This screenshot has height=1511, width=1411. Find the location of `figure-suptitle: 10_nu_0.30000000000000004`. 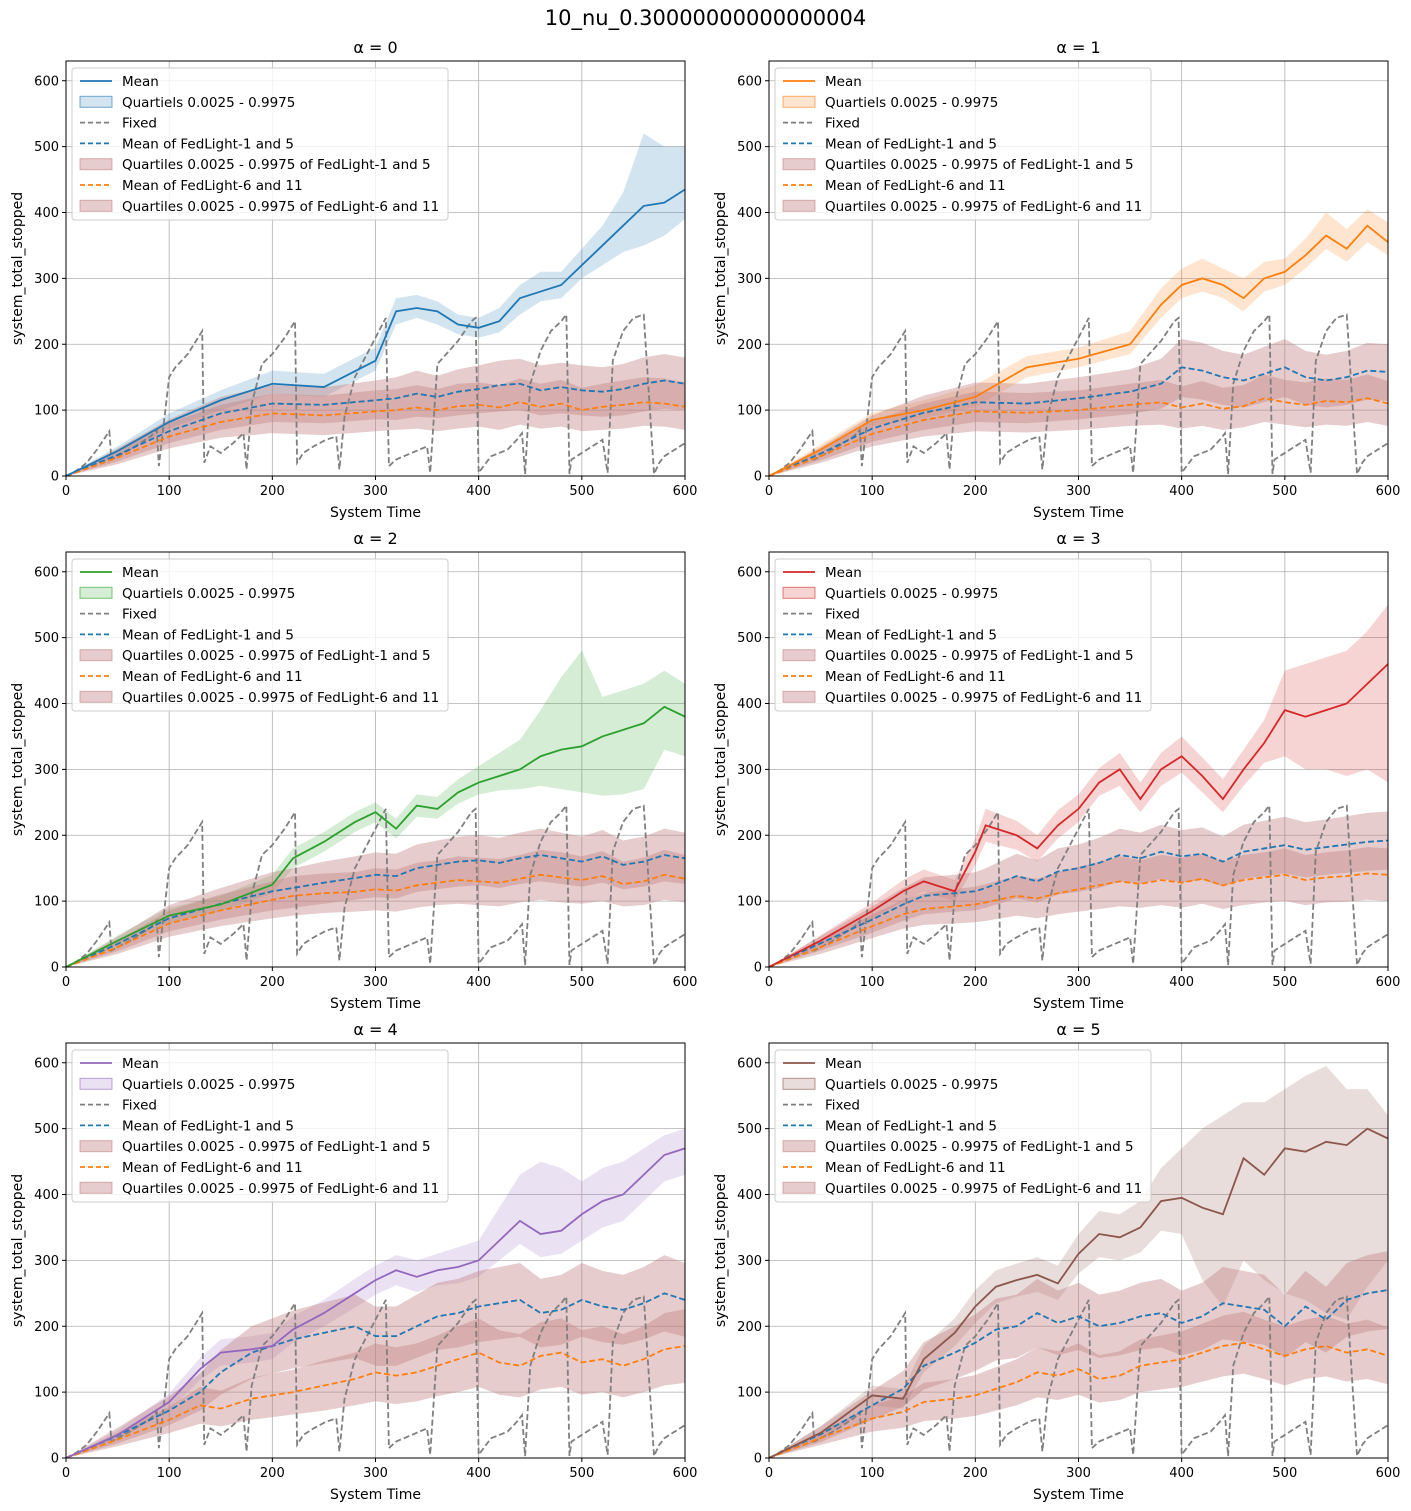

figure-suptitle: 10_nu_0.30000000000000004 is located at coordinates (705, 18).